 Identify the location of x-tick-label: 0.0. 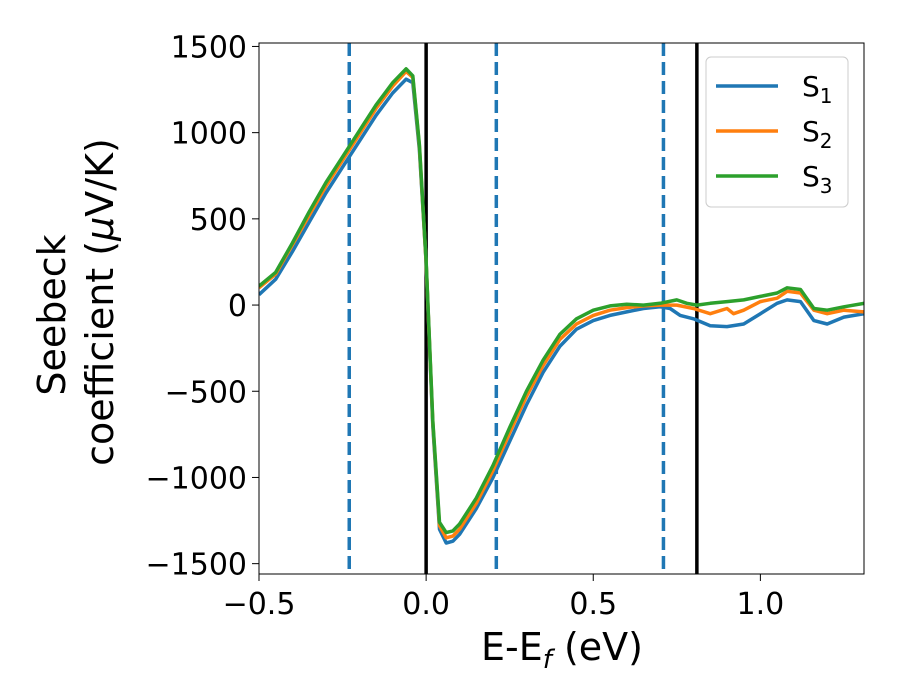
(426, 604).